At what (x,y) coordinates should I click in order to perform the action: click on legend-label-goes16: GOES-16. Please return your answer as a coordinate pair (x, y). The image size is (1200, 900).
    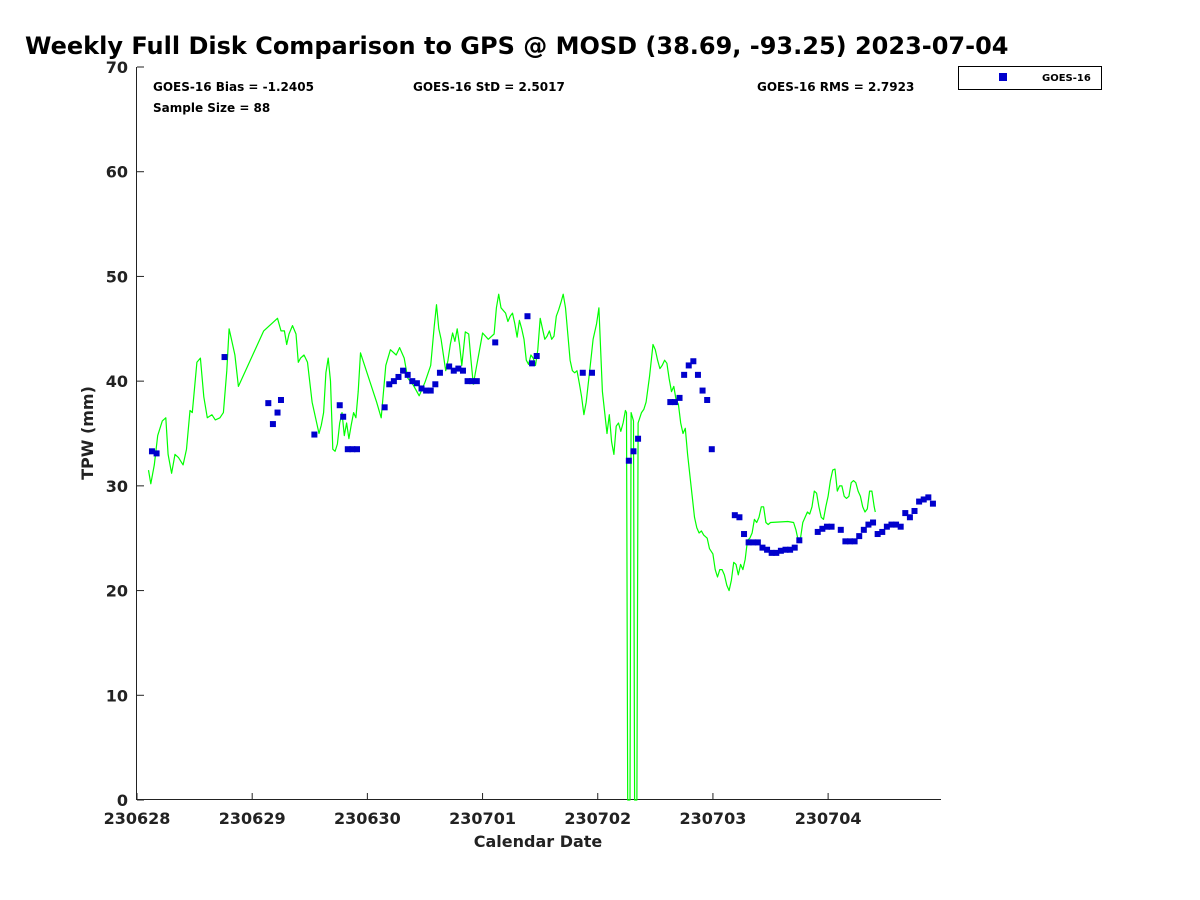
    Looking at the image, I should click on (1066, 78).